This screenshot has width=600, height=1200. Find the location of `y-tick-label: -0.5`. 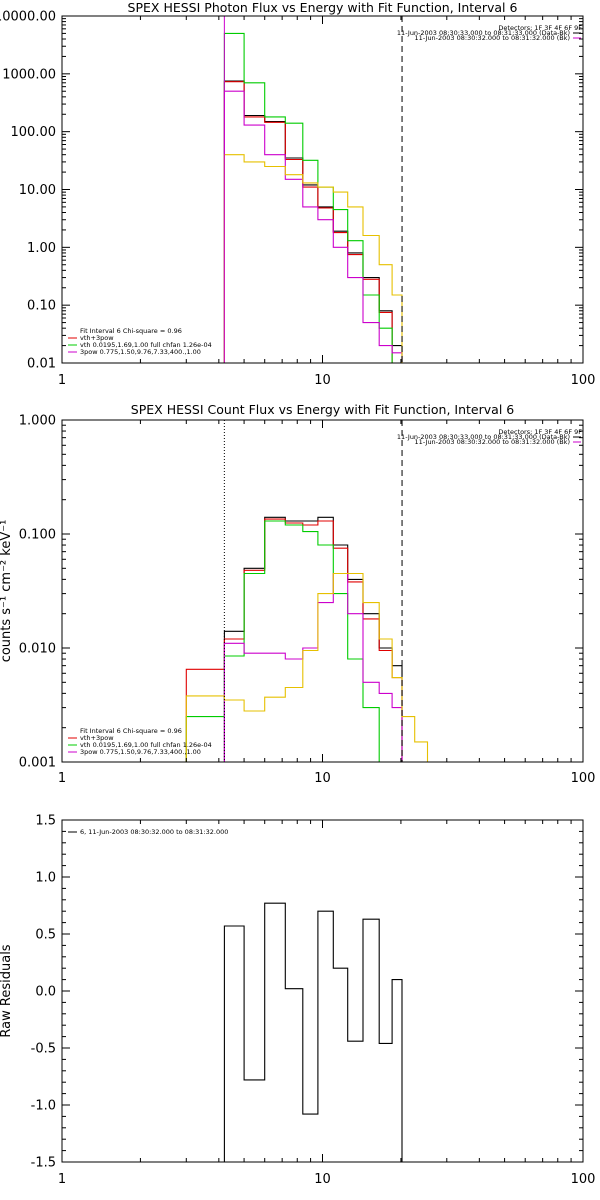

y-tick-label: -0.5 is located at coordinates (43, 1049).